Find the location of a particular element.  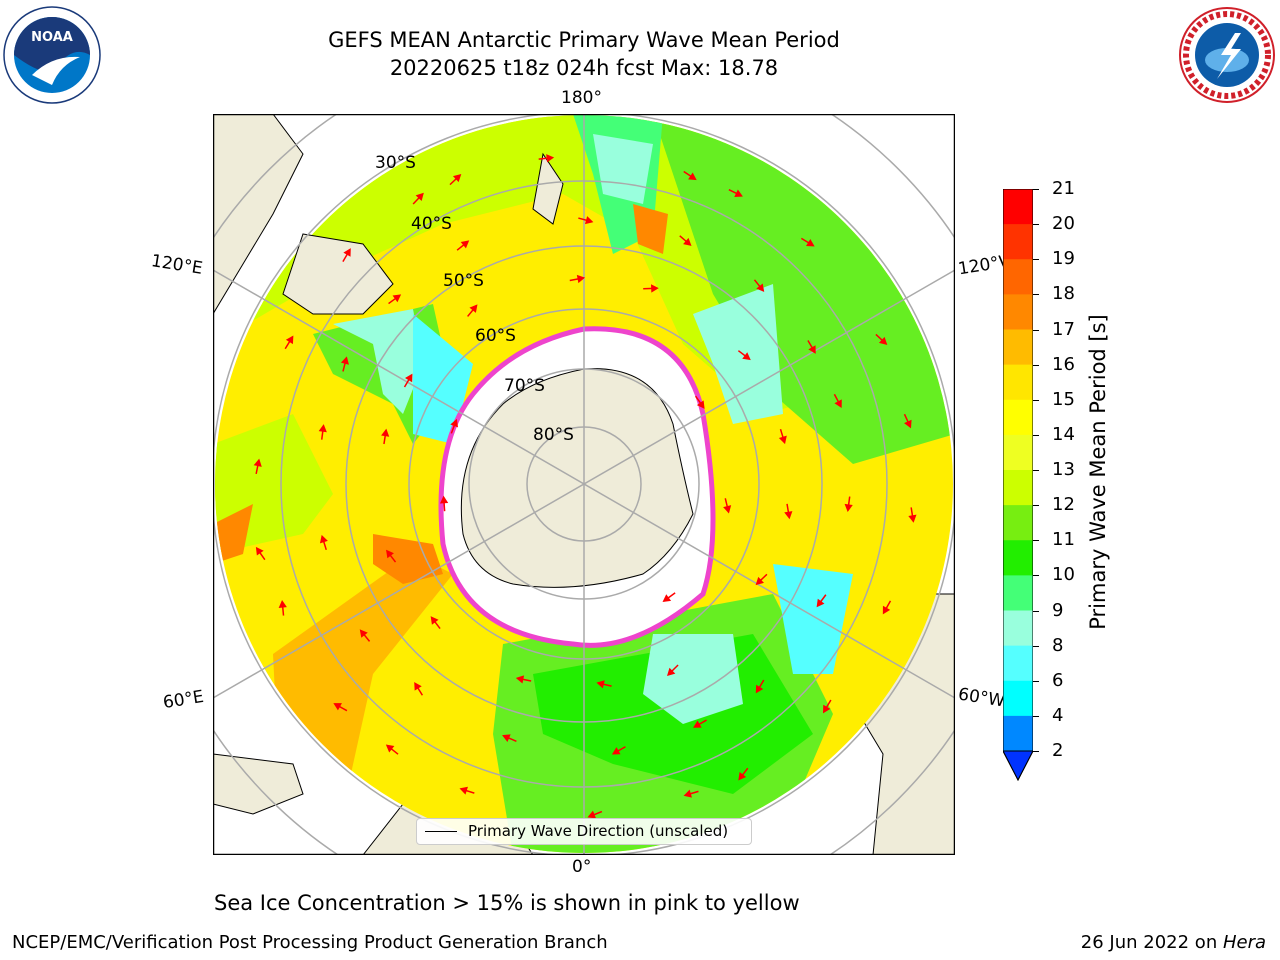

noaa-logo: NOAA is located at coordinates (52, 55).